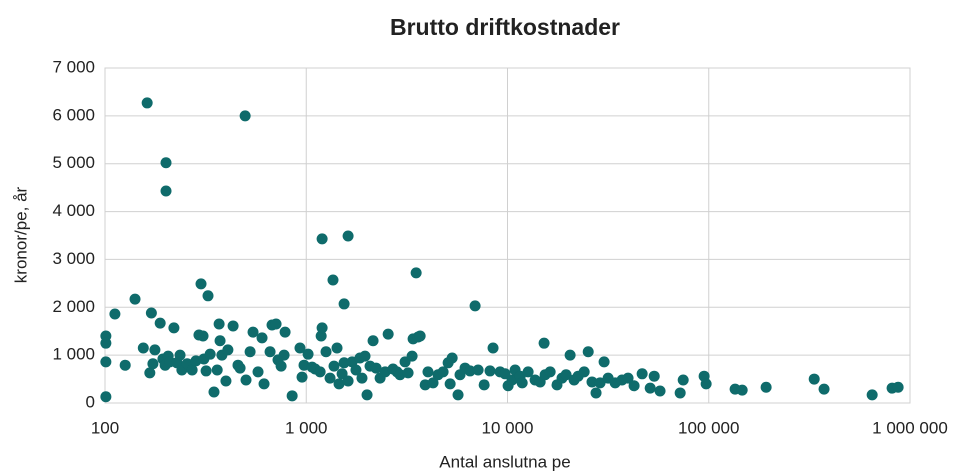 Image resolution: width=960 pixels, height=475 pixels. Describe the element at coordinates (708, 427) in the screenshot. I see `x-tick-label: 100 000` at that location.